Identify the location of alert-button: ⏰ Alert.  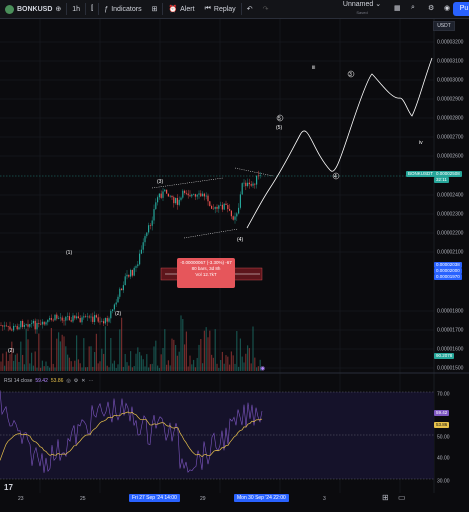
(181, 9).